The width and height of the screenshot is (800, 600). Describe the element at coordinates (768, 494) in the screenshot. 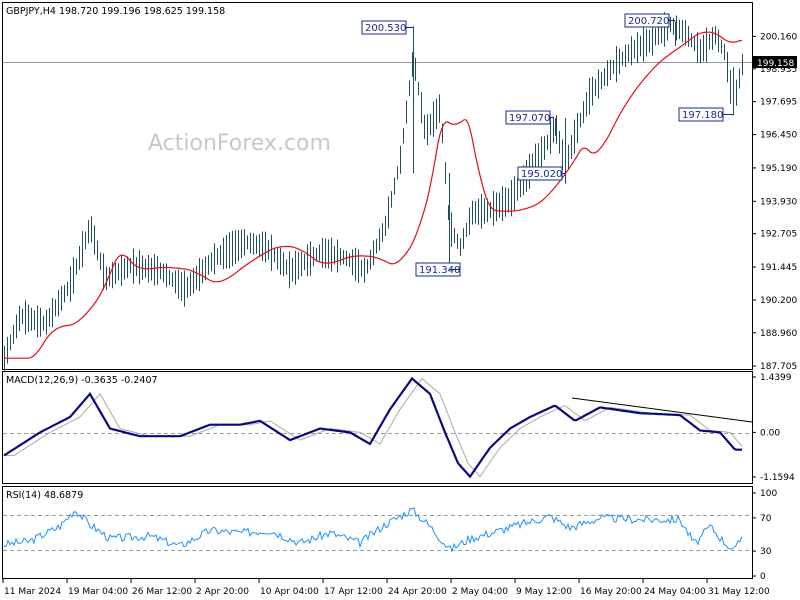

I see `rsi-tick-label: 100` at that location.